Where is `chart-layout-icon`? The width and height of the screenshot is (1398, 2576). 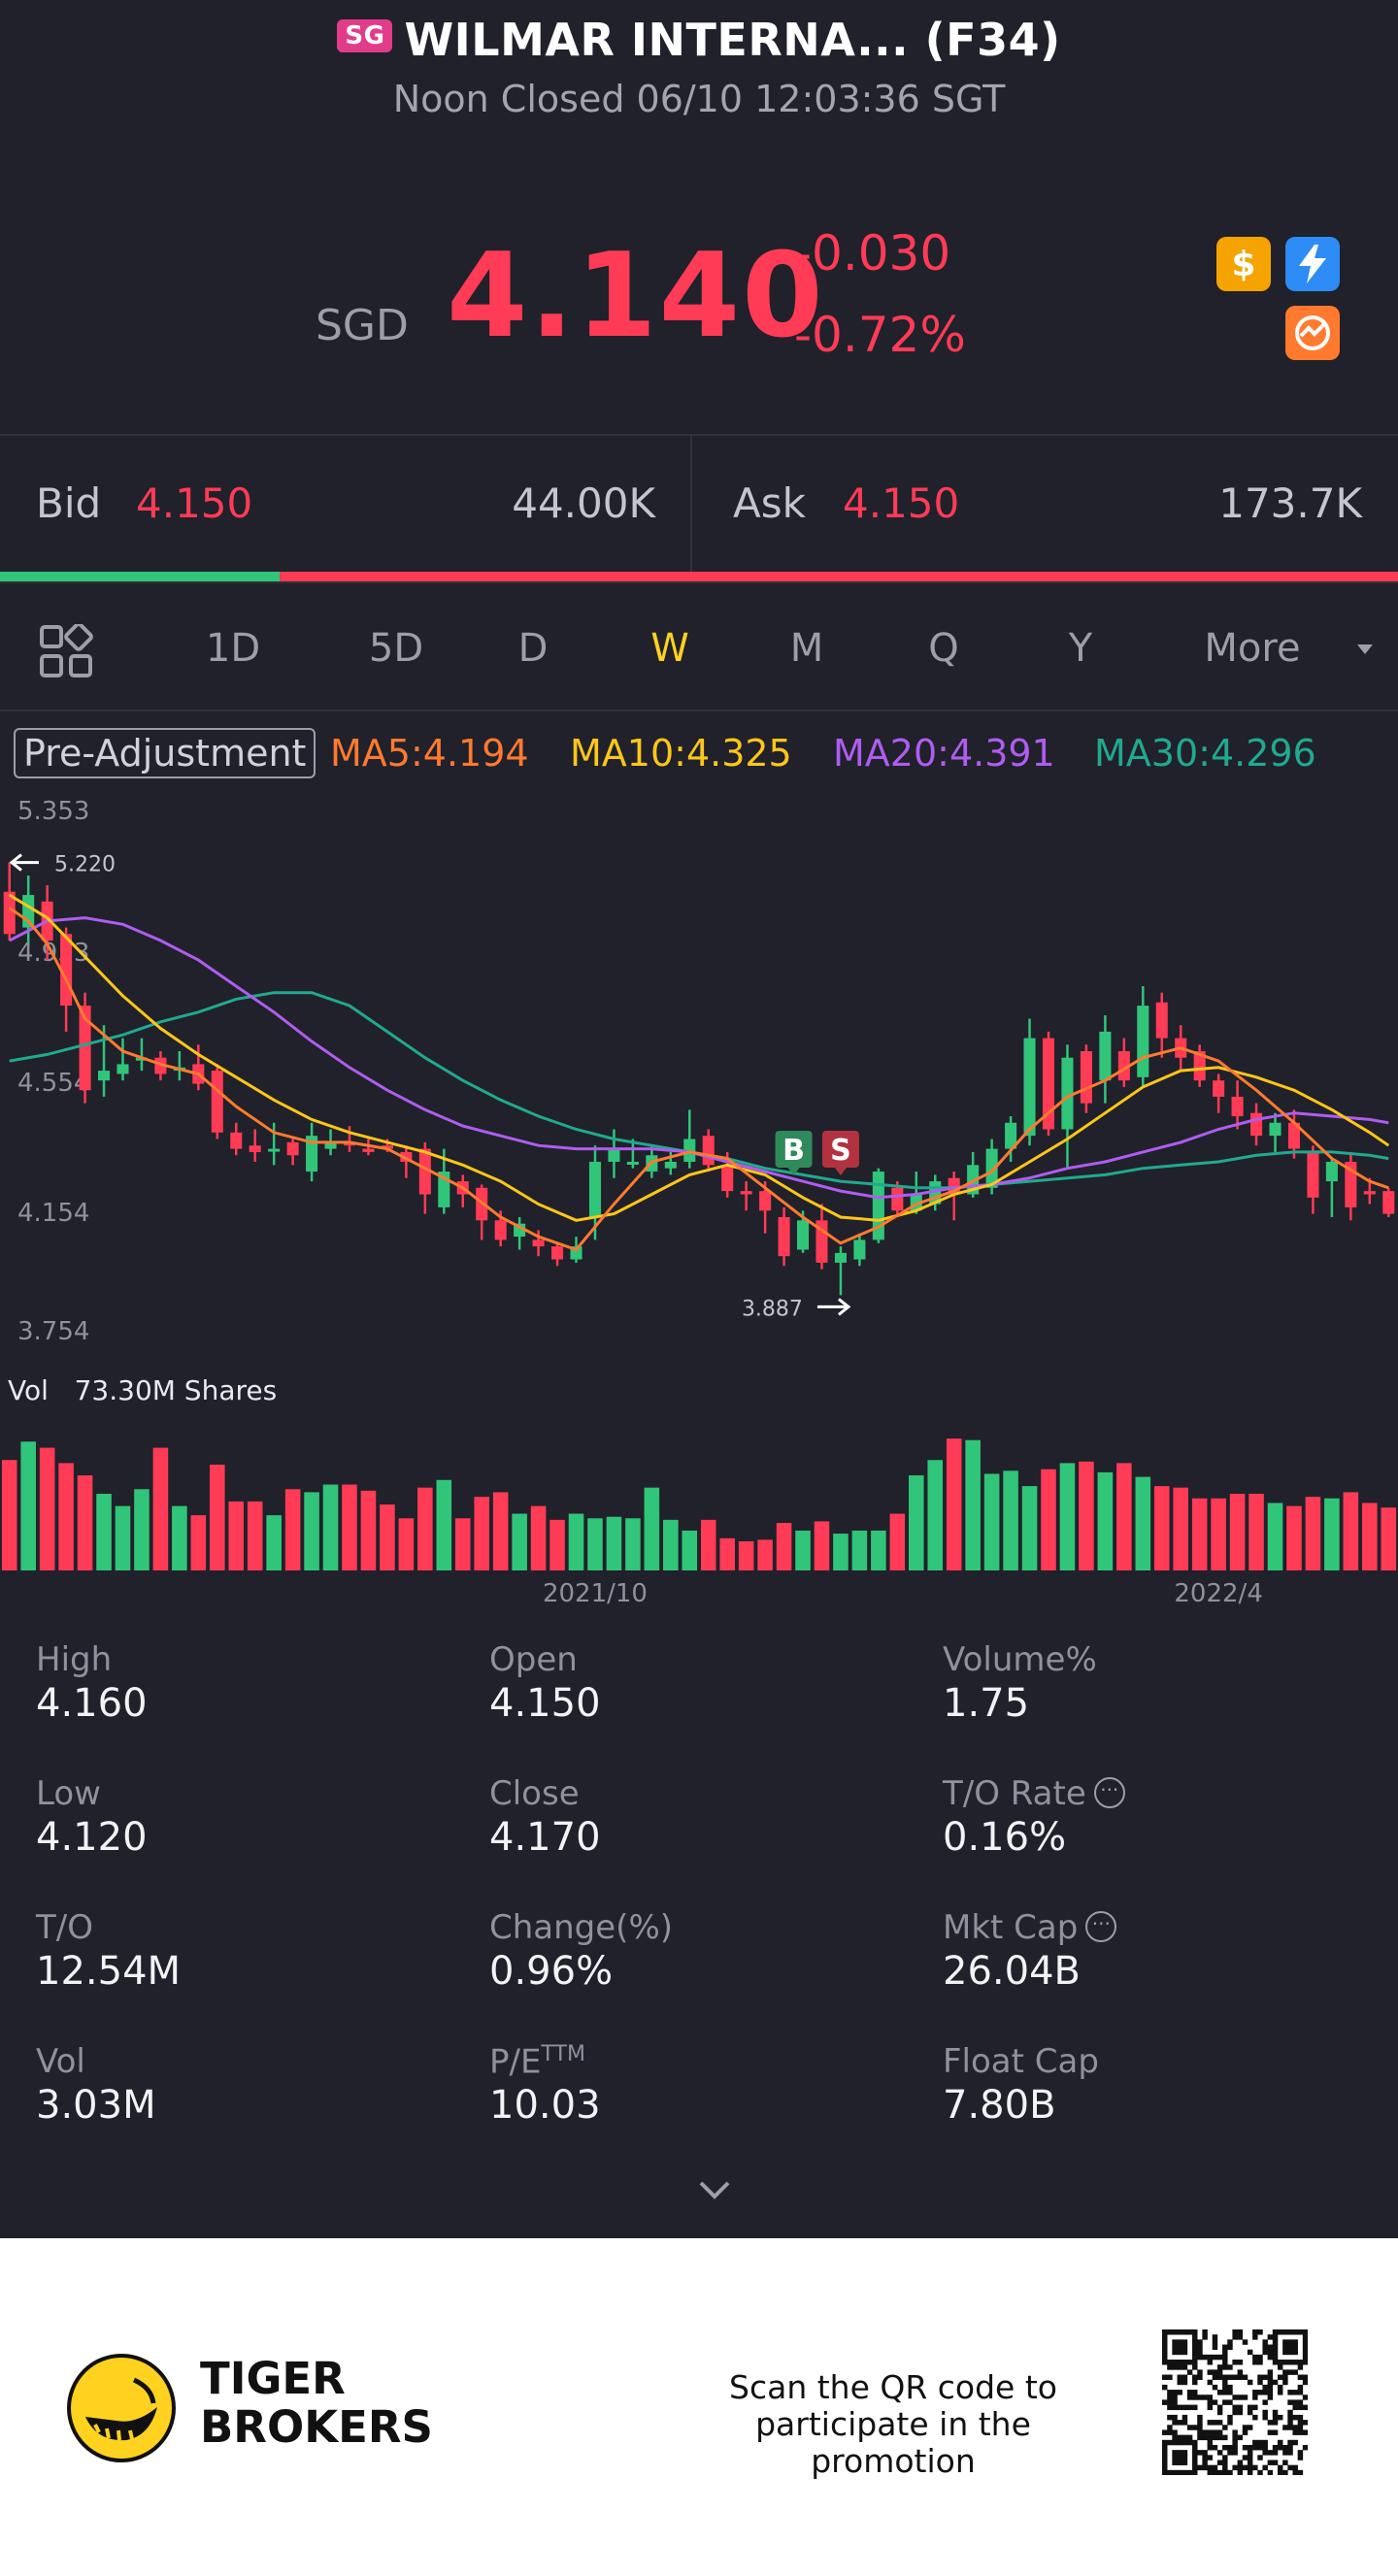 chart-layout-icon is located at coordinates (66, 650).